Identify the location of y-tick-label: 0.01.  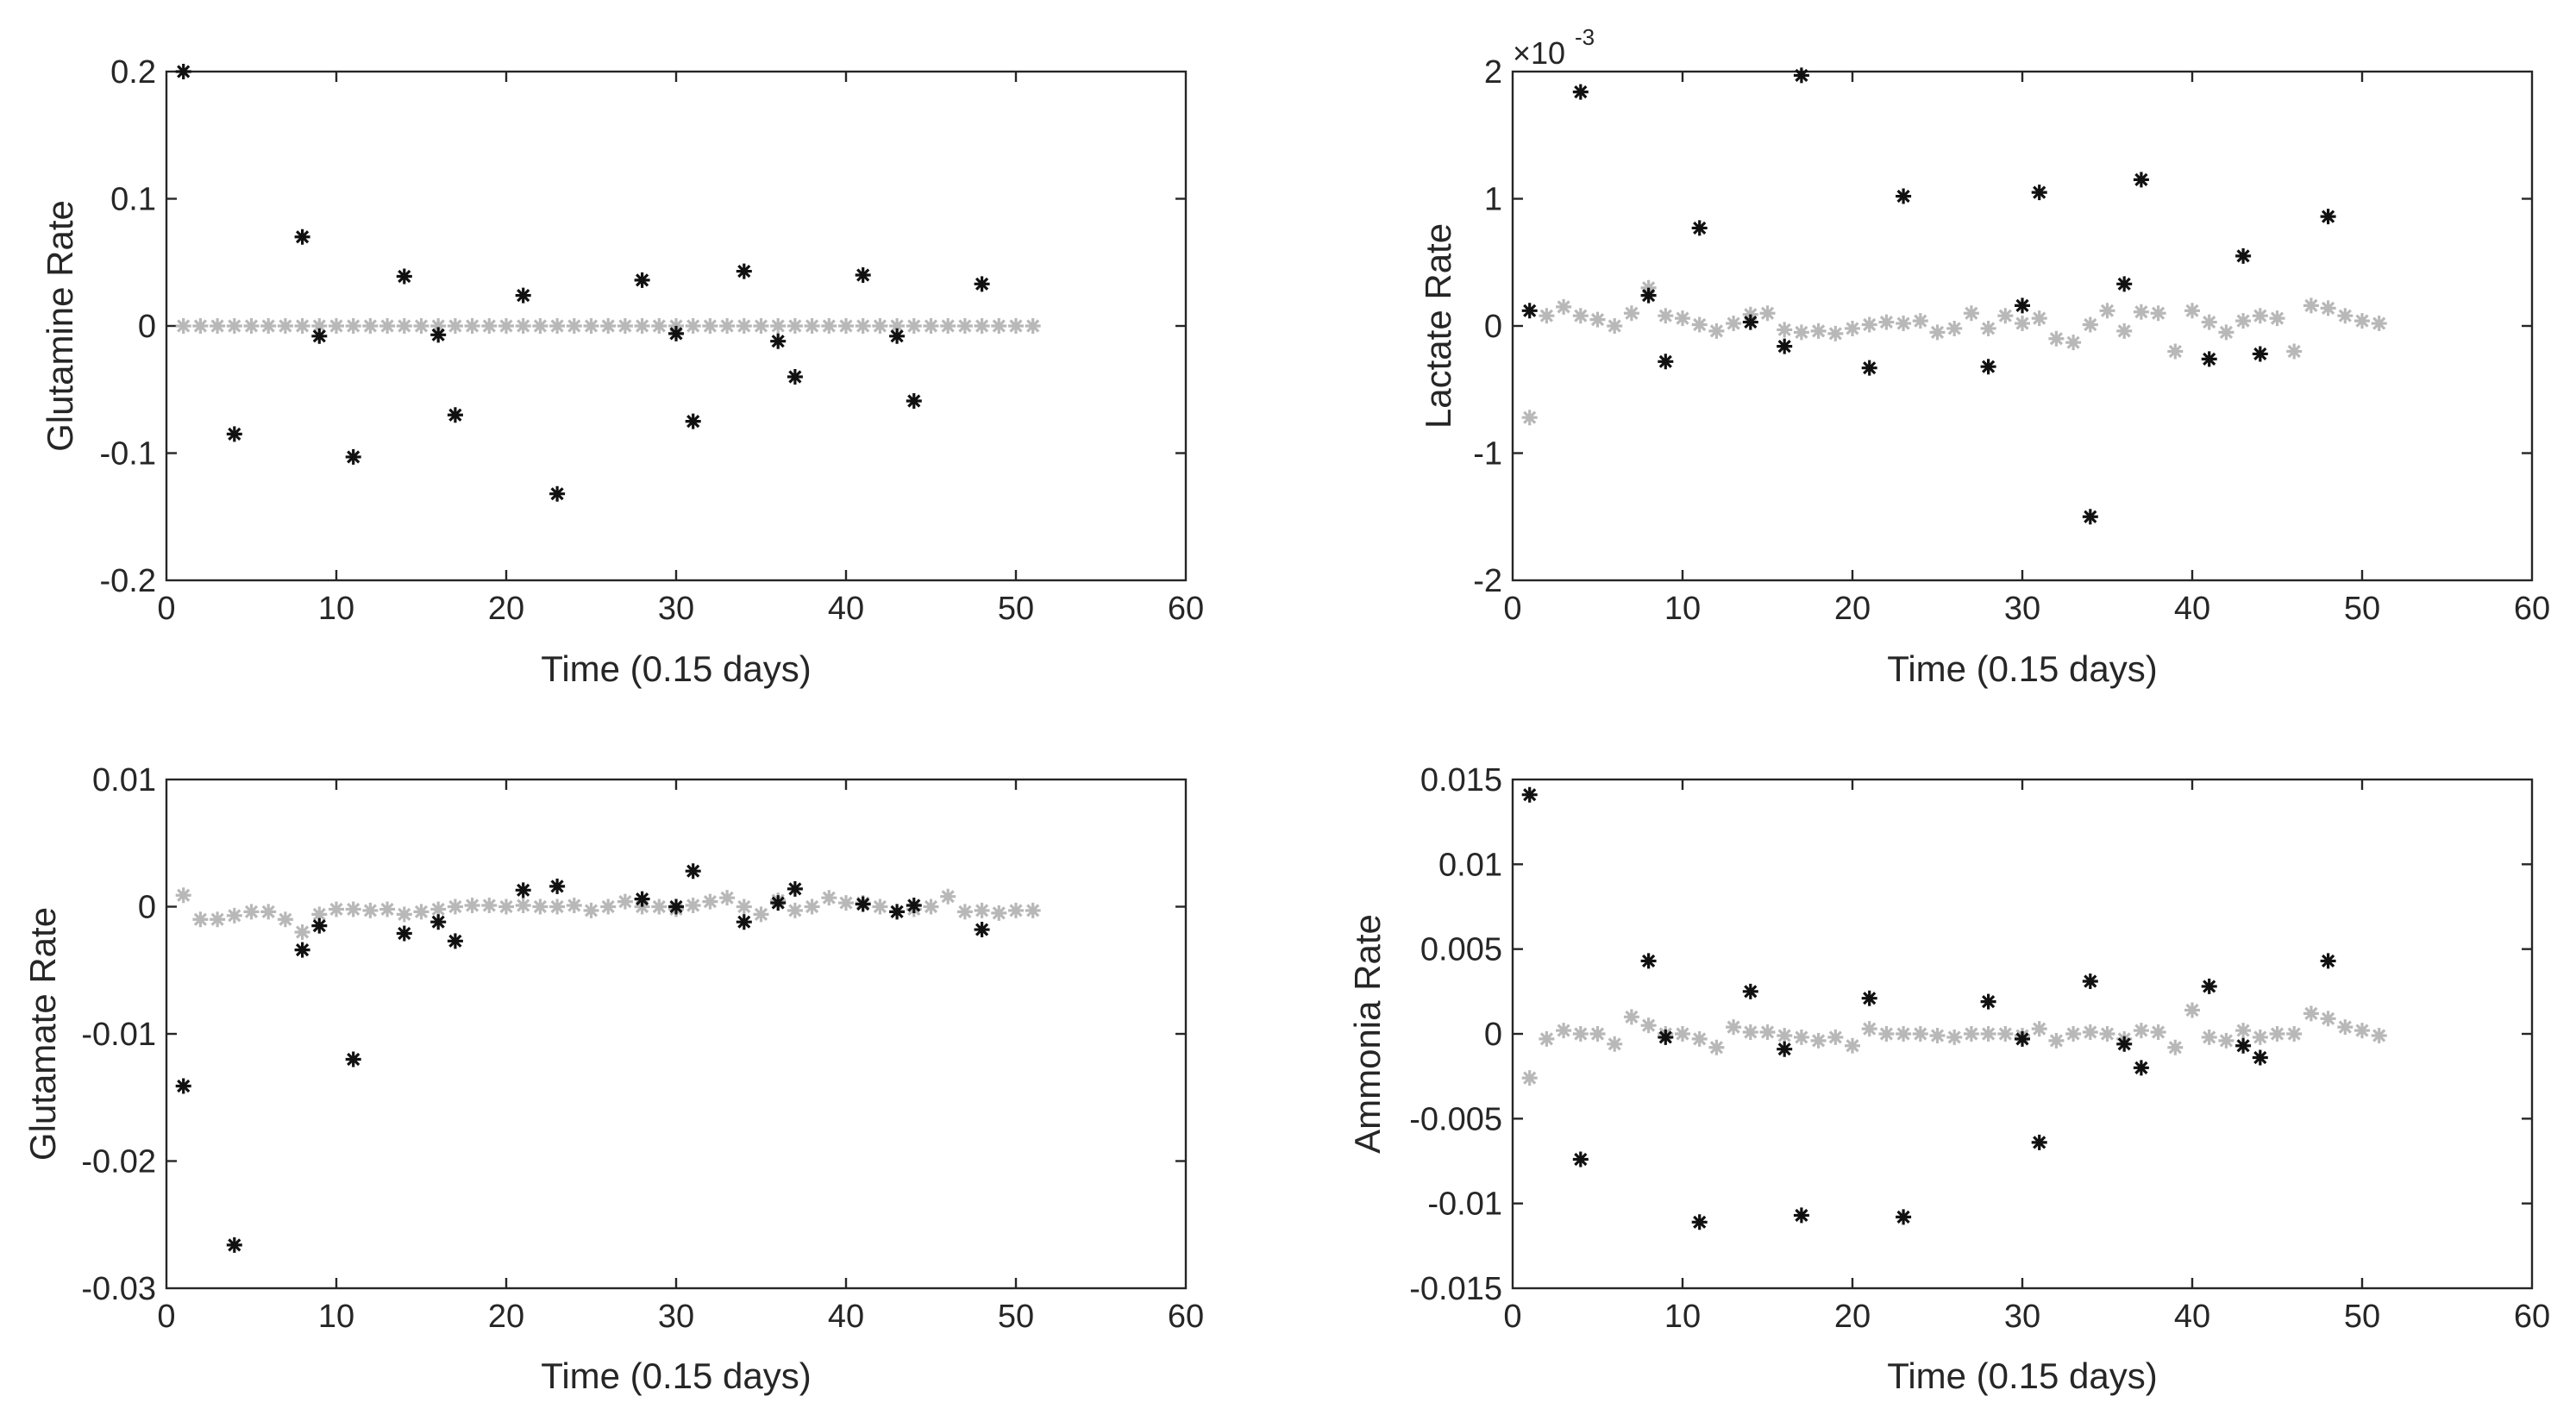
(124, 780).